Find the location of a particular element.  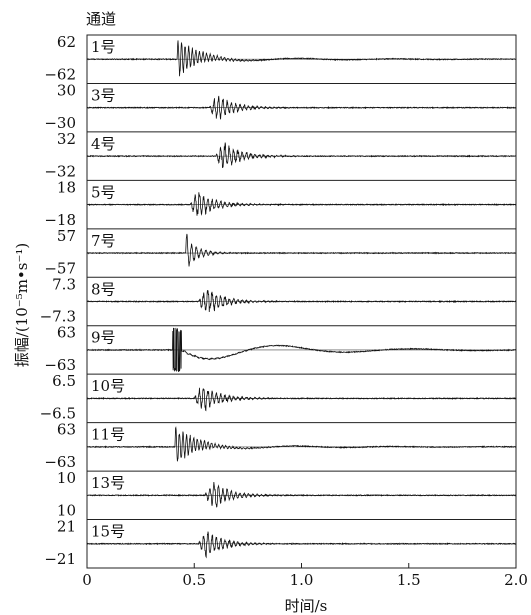

amplitude-top-label: 6.5 is located at coordinates (64, 381).